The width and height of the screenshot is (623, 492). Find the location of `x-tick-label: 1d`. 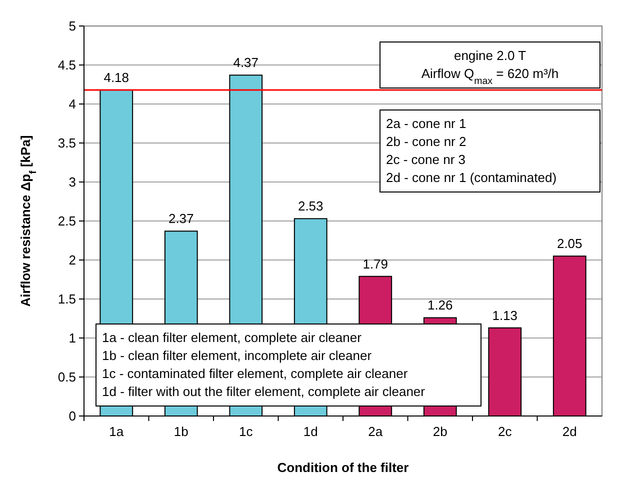

x-tick-label: 1d is located at coordinates (310, 431).